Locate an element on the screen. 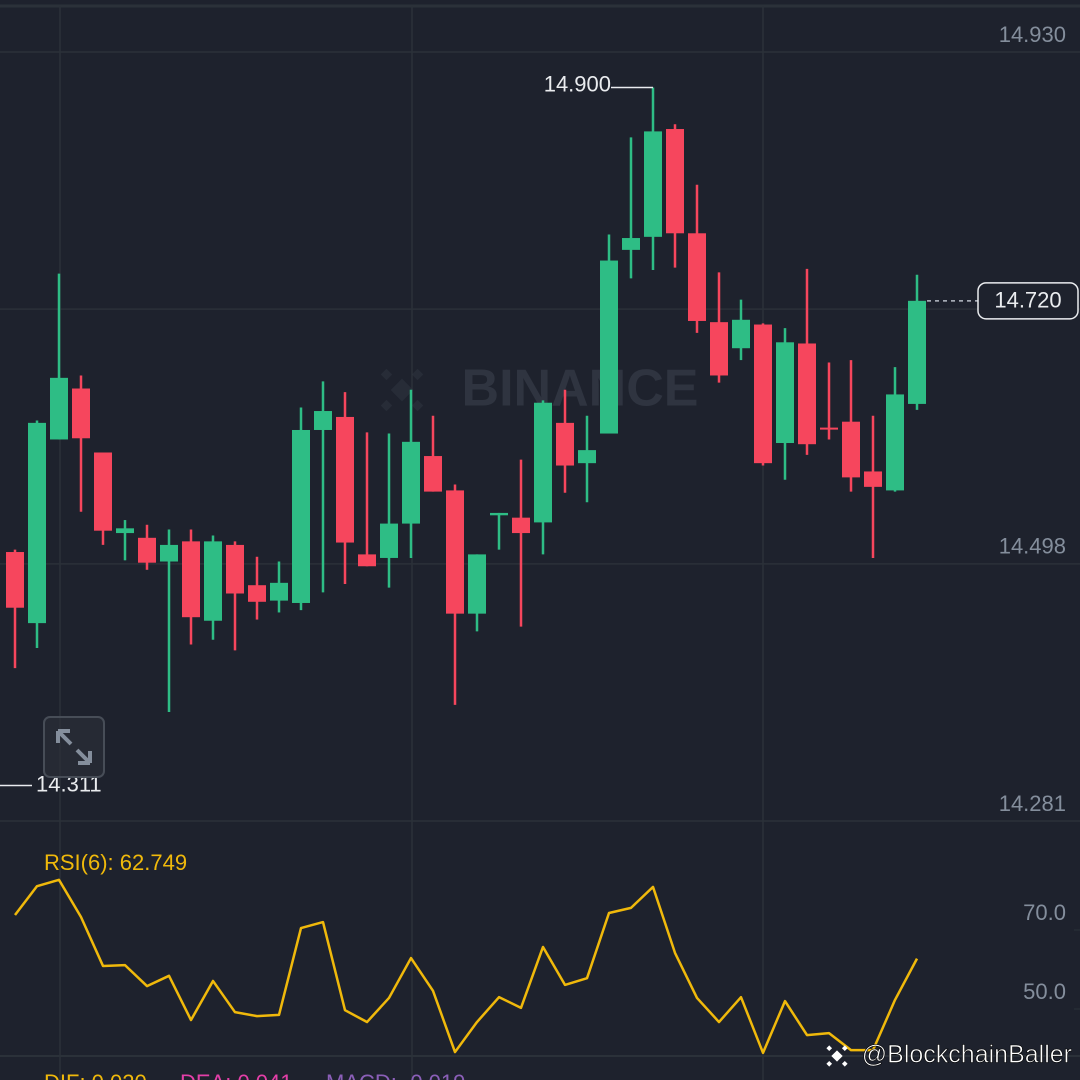 The image size is (1080, 1080). watermark: BINANCE is located at coordinates (580, 389).